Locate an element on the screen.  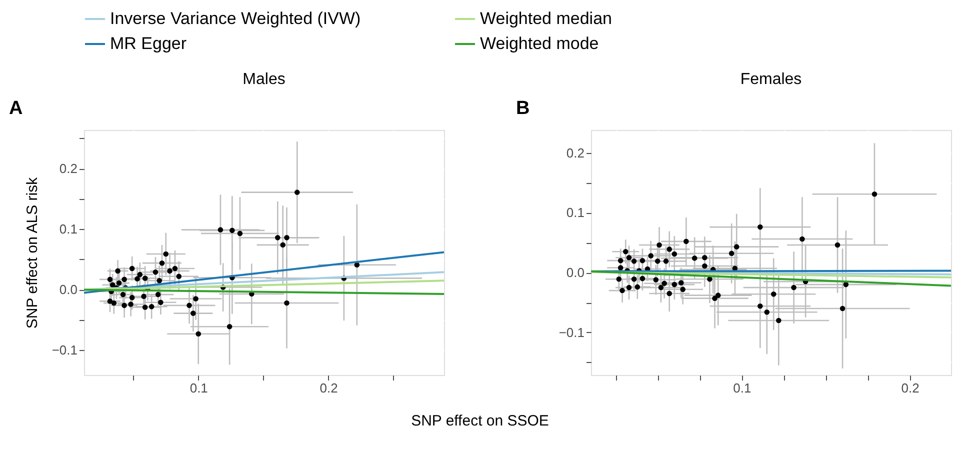
x-axis-title: SNP effect on SSOE is located at coordinates (480, 421).